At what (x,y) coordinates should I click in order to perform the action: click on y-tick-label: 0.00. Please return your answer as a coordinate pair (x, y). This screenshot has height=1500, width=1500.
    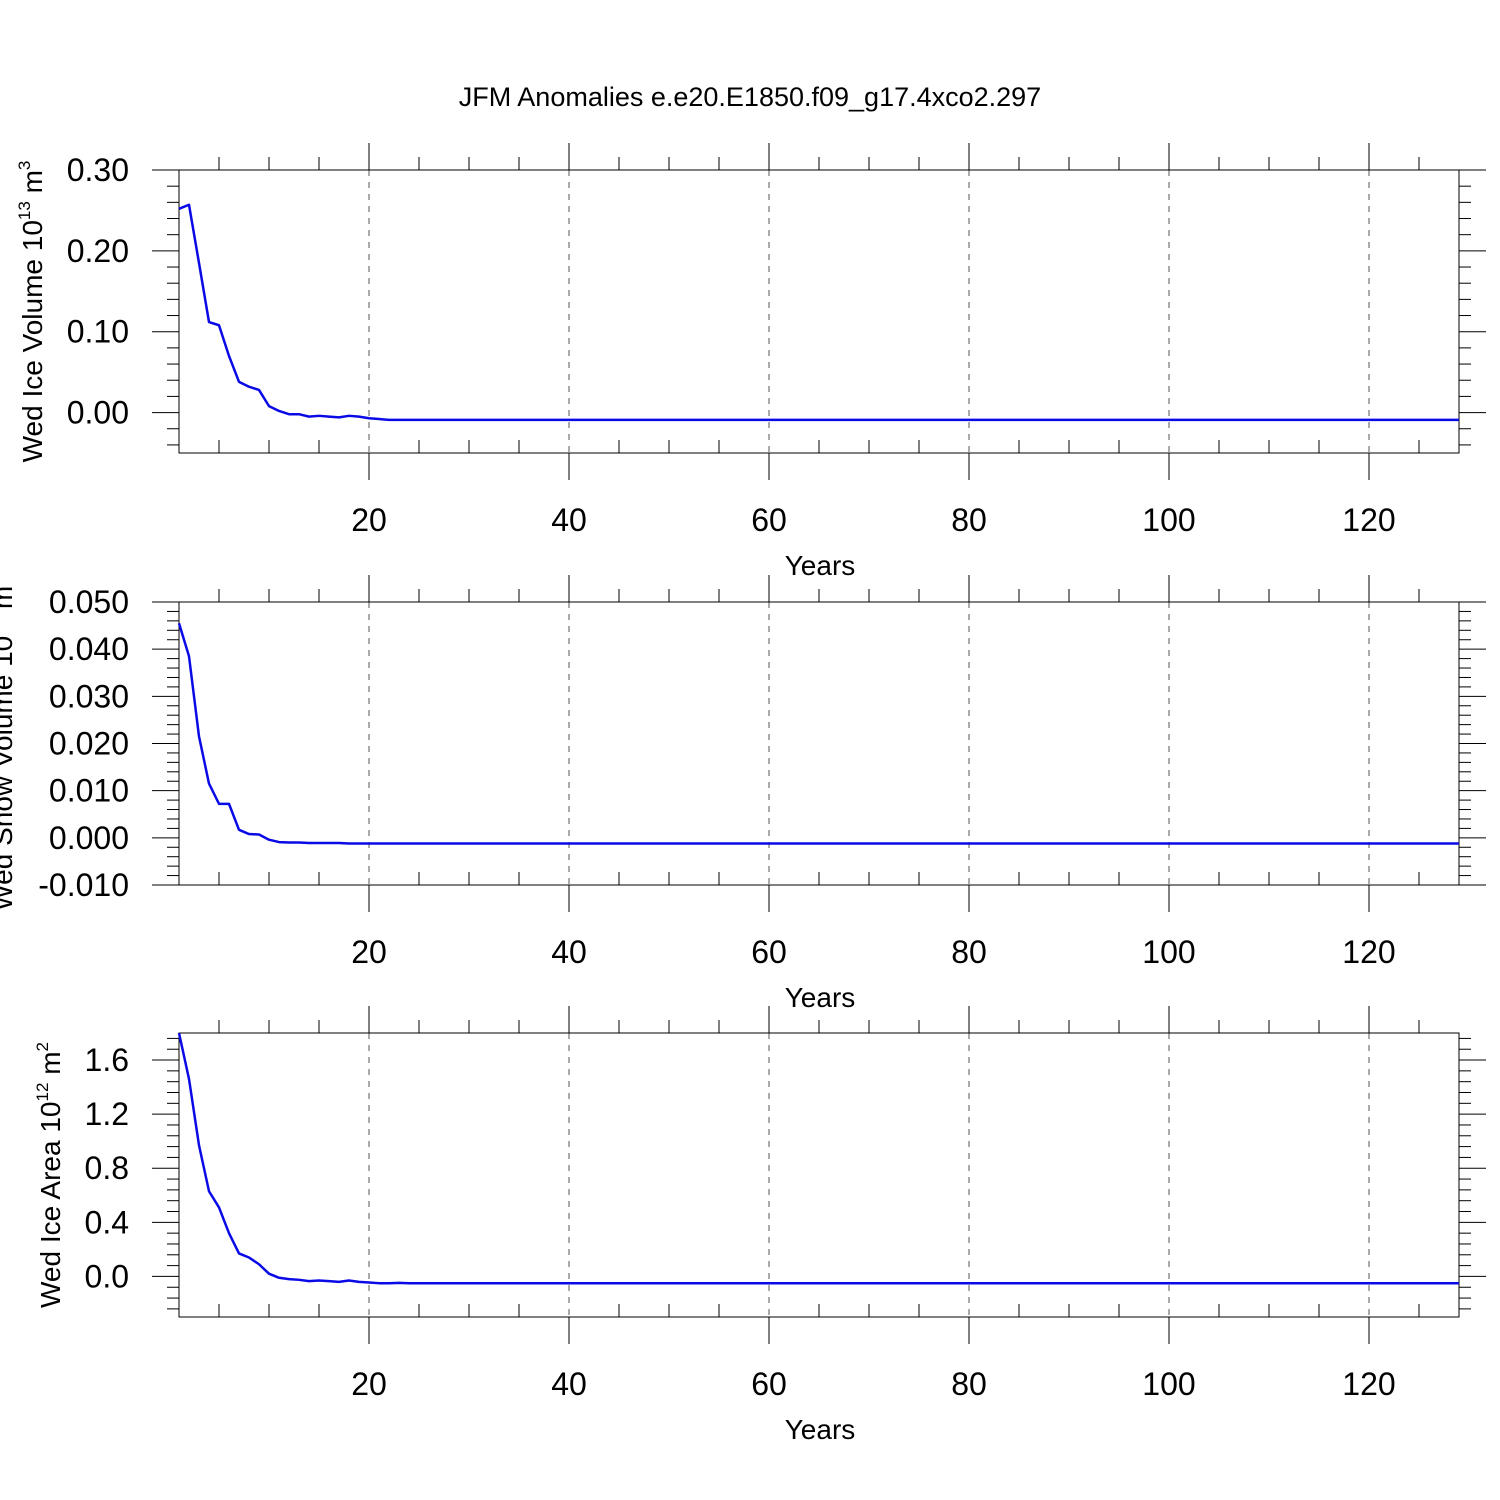
    Looking at the image, I should click on (98, 413).